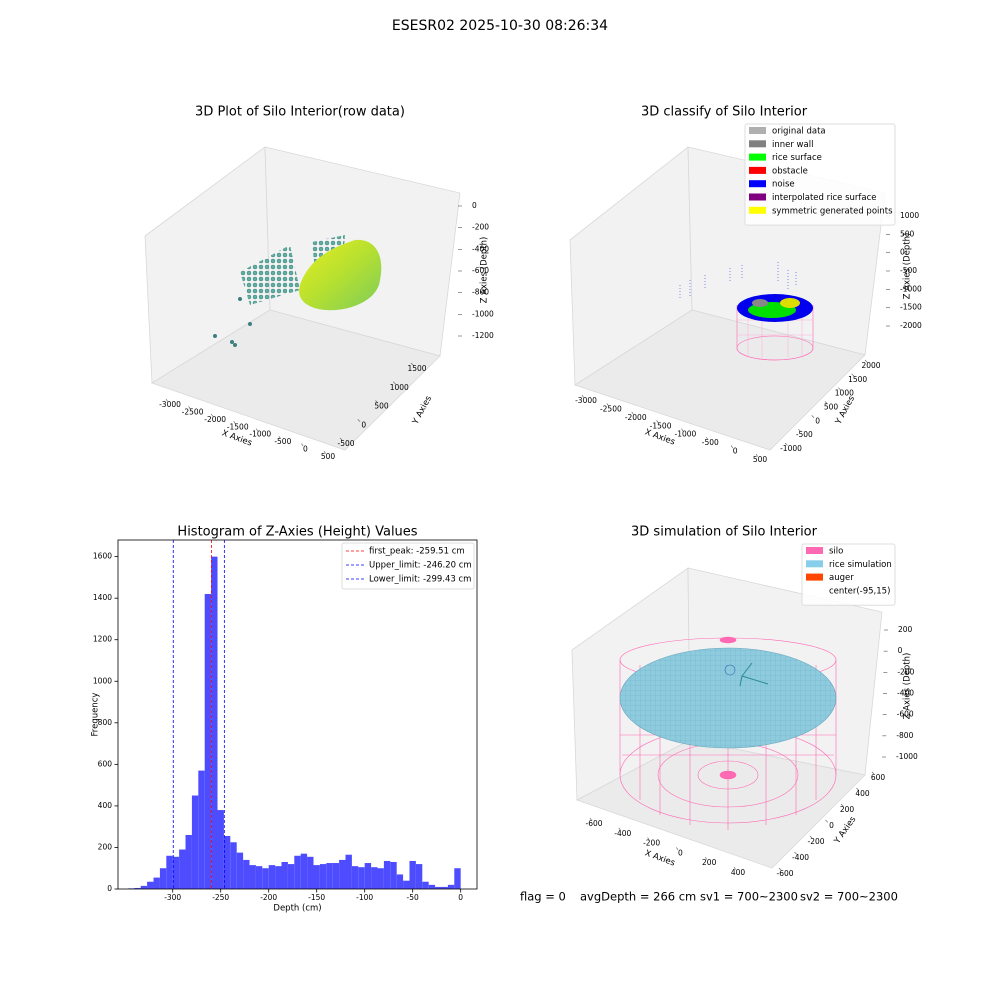 The image size is (1000, 1000). Describe the element at coordinates (905, 671) in the screenshot. I see `z-tick-label: -200` at that location.